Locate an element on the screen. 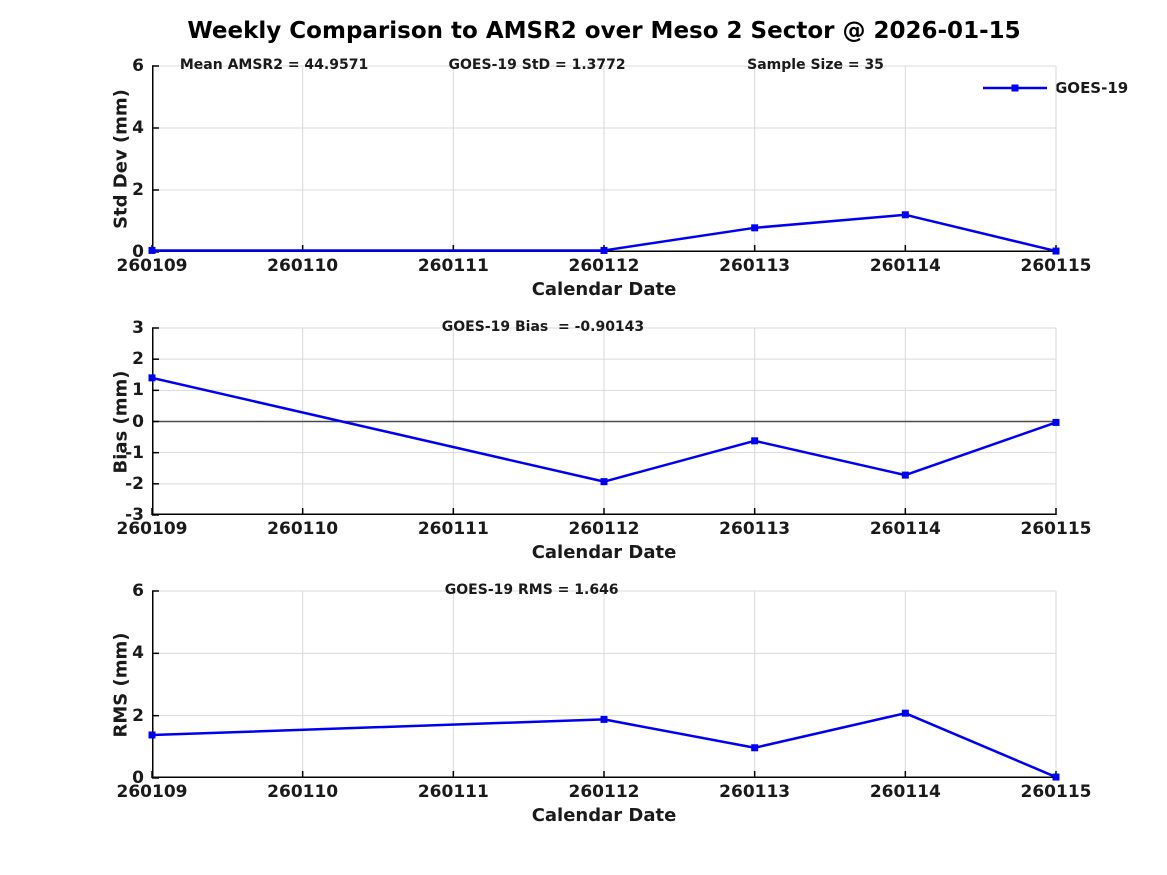 This screenshot has width=1167, height=875. annotation: GOES-19 StD = 1.3772 is located at coordinates (537, 65).